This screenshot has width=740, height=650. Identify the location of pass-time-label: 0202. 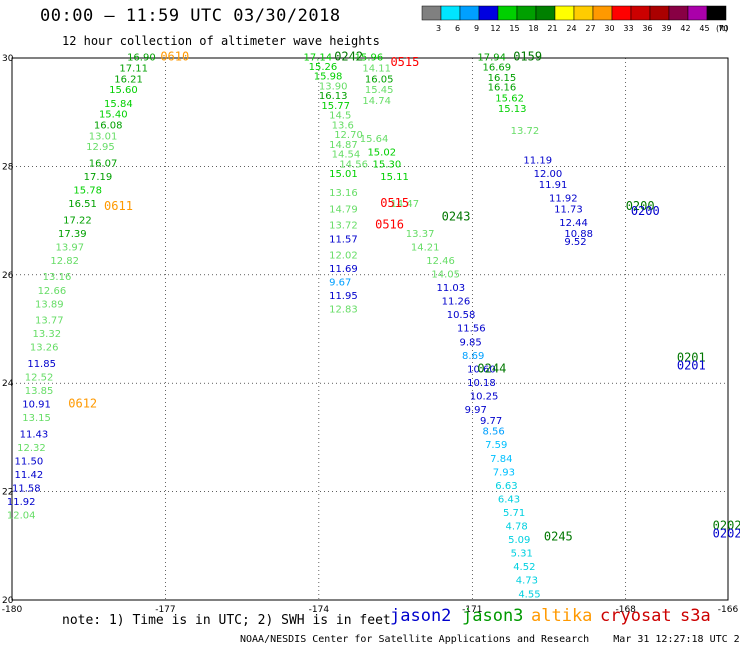
(726, 526).